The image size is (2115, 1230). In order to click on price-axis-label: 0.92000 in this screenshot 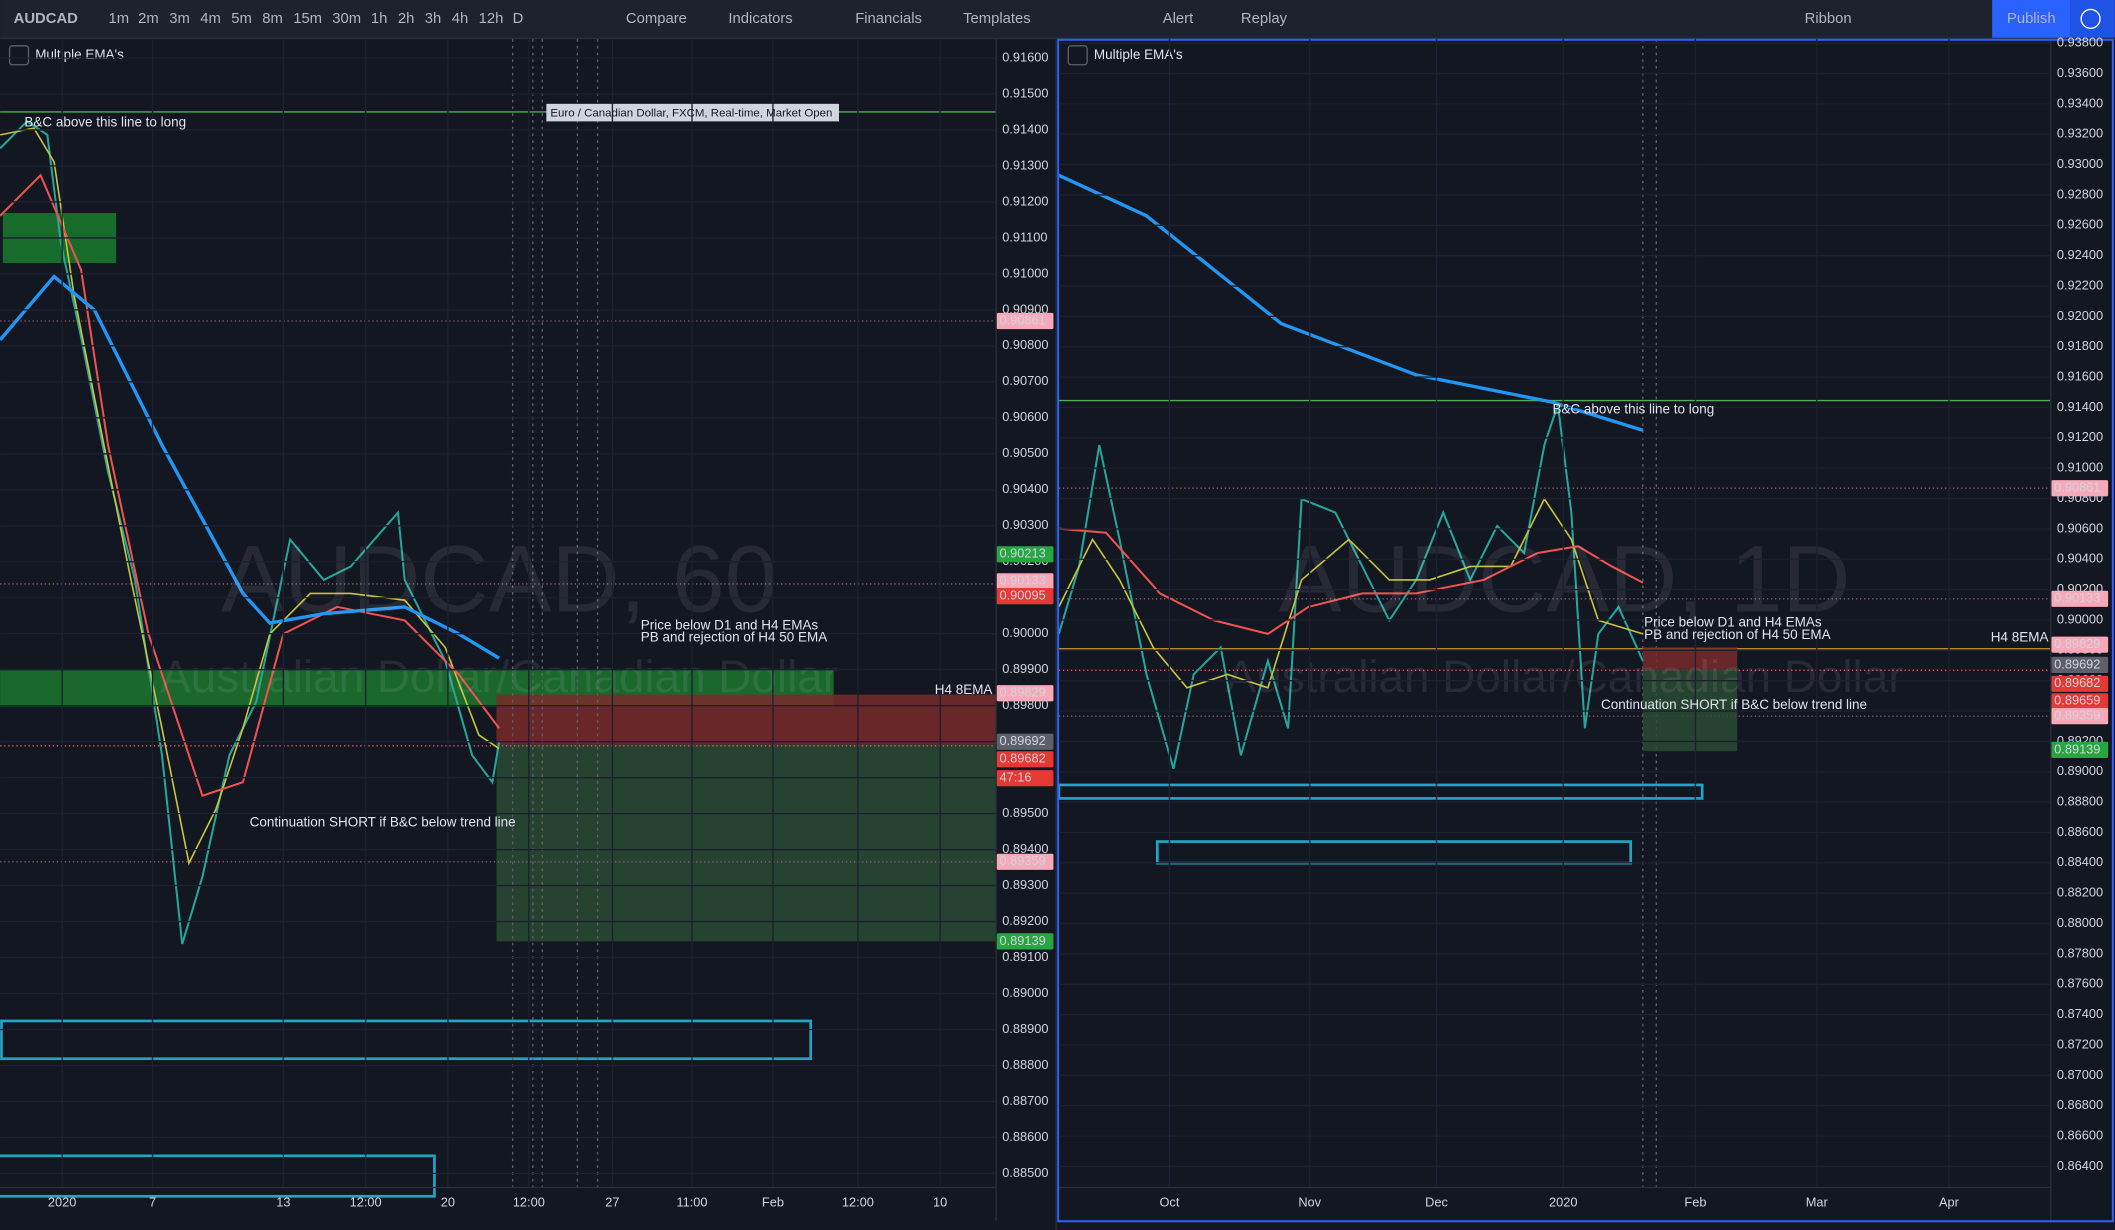, I will do `click(2080, 315)`.